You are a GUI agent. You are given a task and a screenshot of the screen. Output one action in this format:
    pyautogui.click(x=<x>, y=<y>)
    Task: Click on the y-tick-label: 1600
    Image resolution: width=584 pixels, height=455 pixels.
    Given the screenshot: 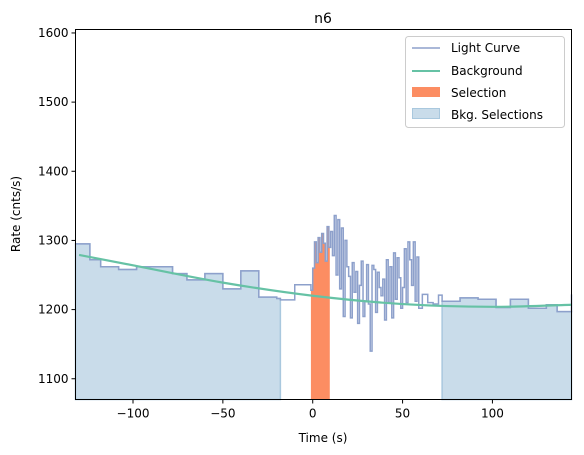 What is the action you would take?
    pyautogui.click(x=53, y=33)
    